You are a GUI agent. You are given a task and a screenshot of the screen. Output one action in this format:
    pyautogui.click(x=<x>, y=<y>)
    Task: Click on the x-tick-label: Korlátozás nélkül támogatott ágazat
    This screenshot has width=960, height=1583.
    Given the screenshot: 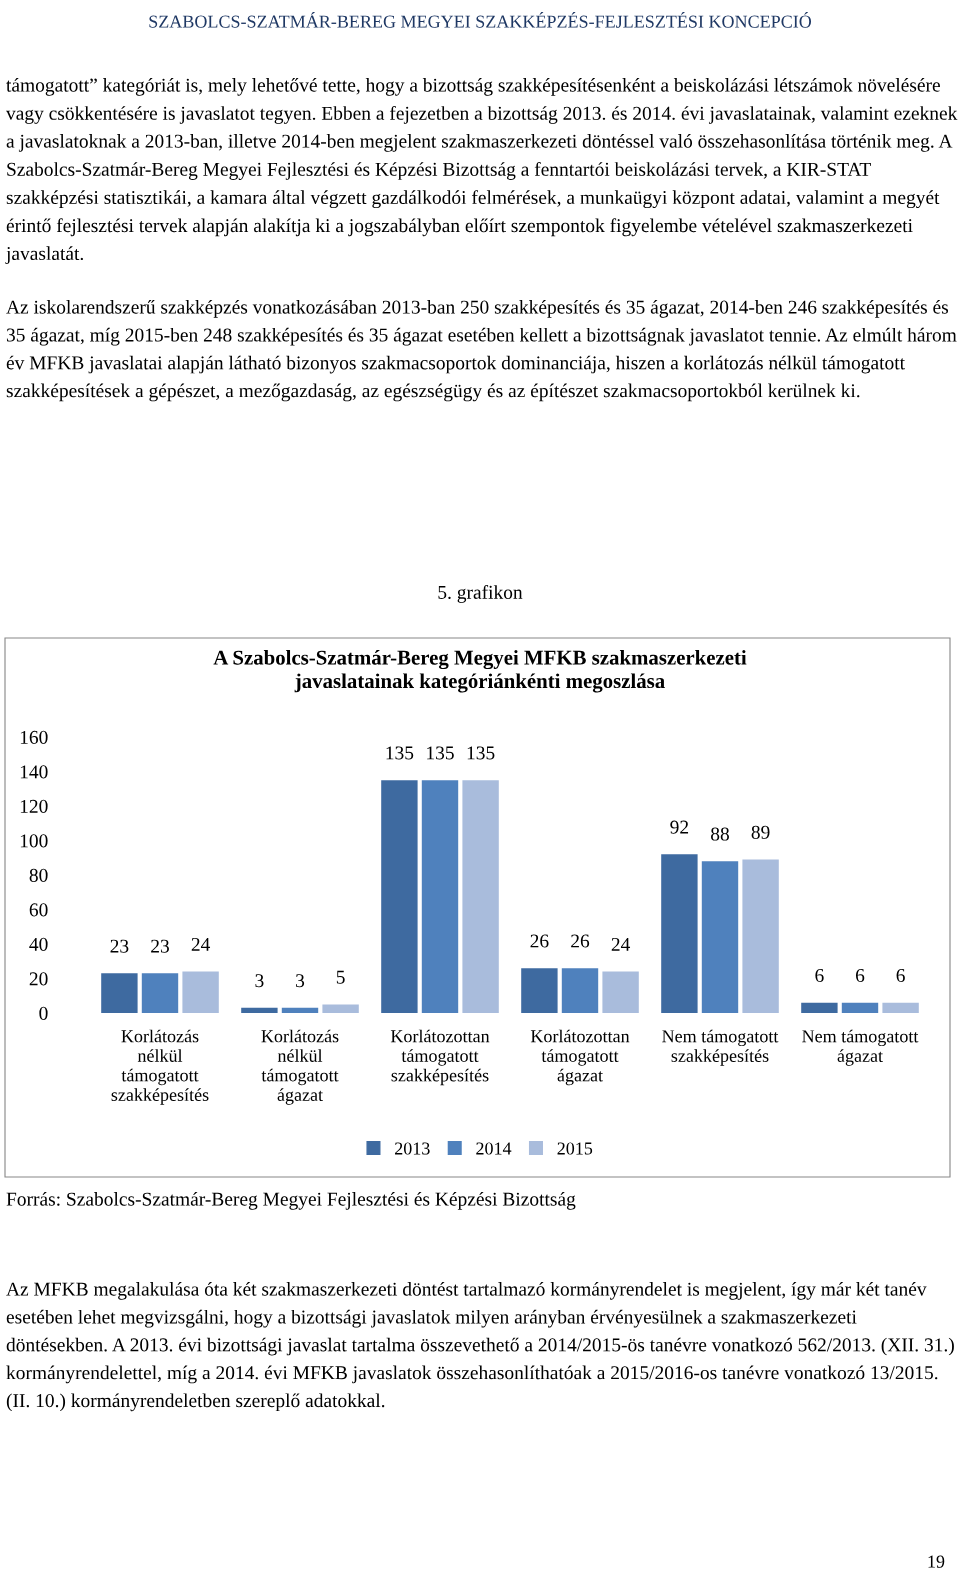 What is the action you would take?
    pyautogui.click(x=300, y=1067)
    